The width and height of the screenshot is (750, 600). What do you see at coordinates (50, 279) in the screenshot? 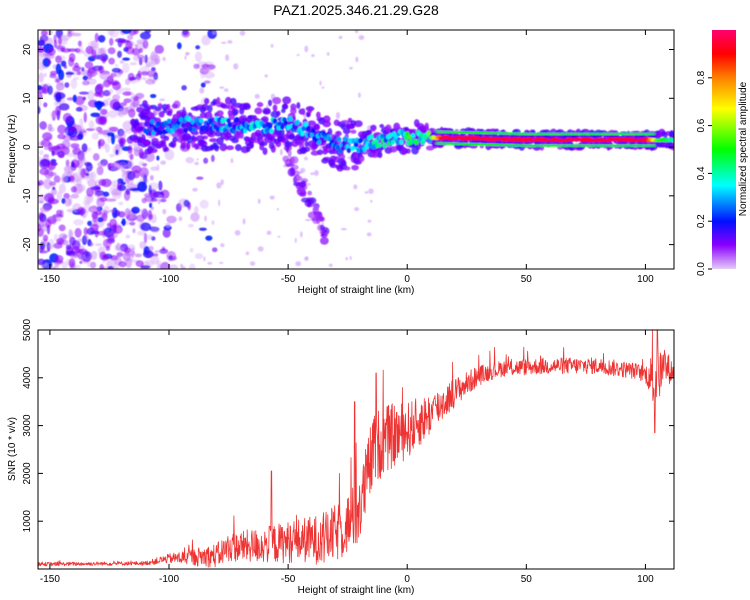
I see `x-tick-label: -150` at bounding box center [50, 279].